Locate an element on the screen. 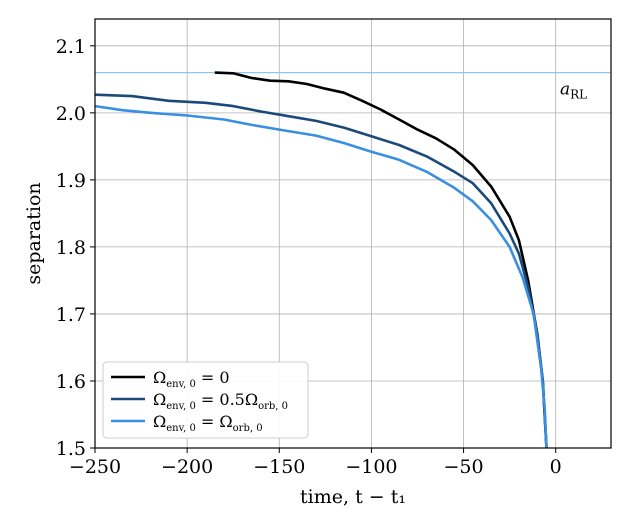 The height and width of the screenshot is (515, 633). x-tick-label: −50 is located at coordinates (464, 467).